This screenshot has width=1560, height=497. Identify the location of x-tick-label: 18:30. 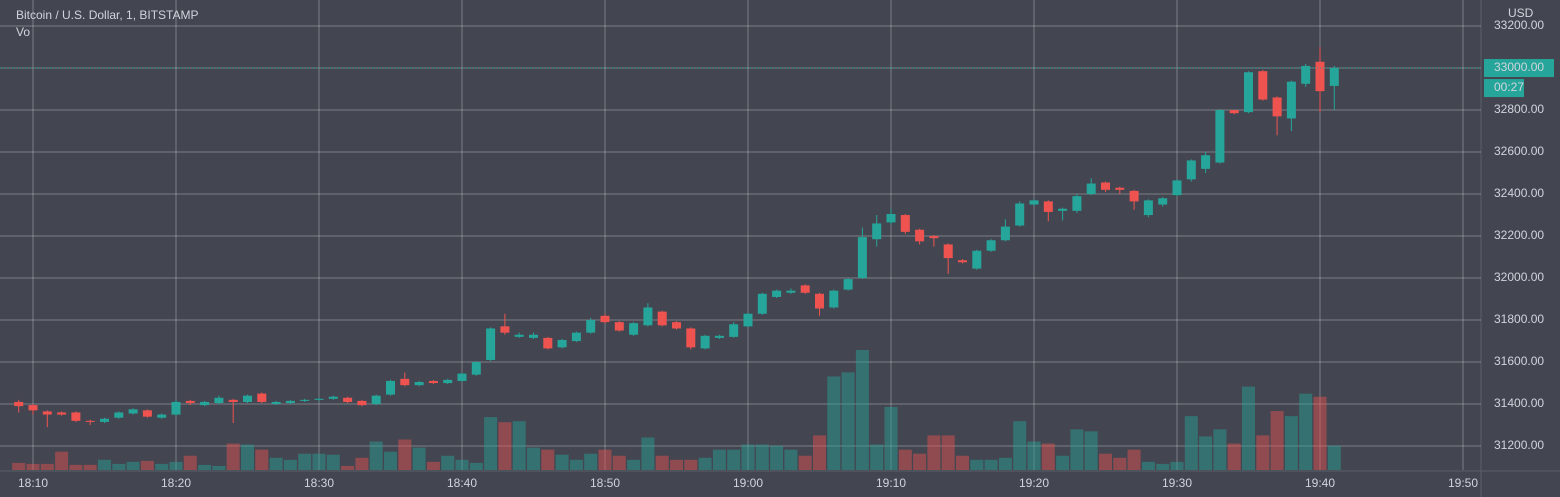
(319, 483).